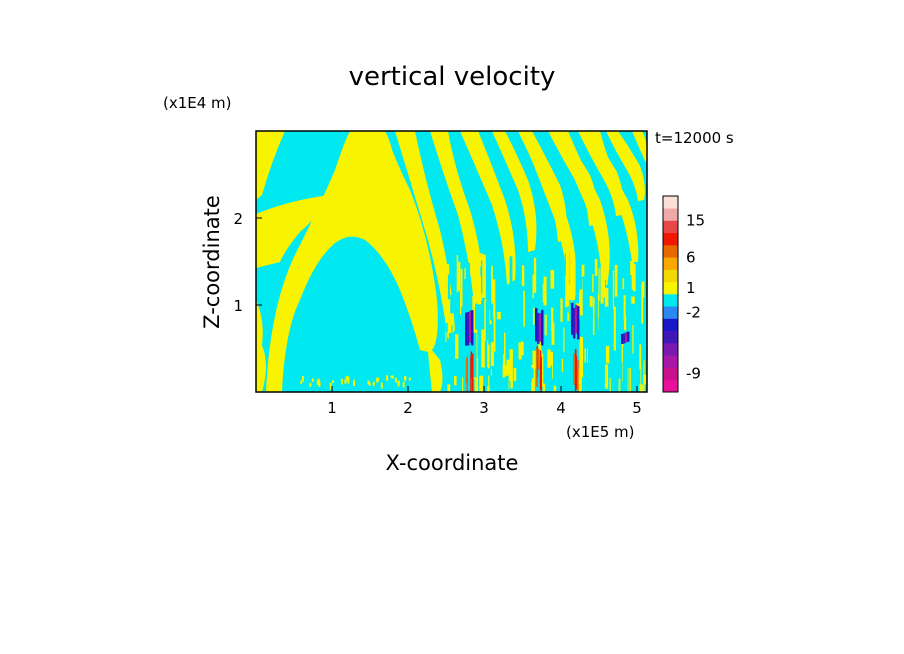 This screenshot has height=654, width=904. Describe the element at coordinates (197, 103) in the screenshot. I see `y-unit-label: (x1E4 m)` at that location.